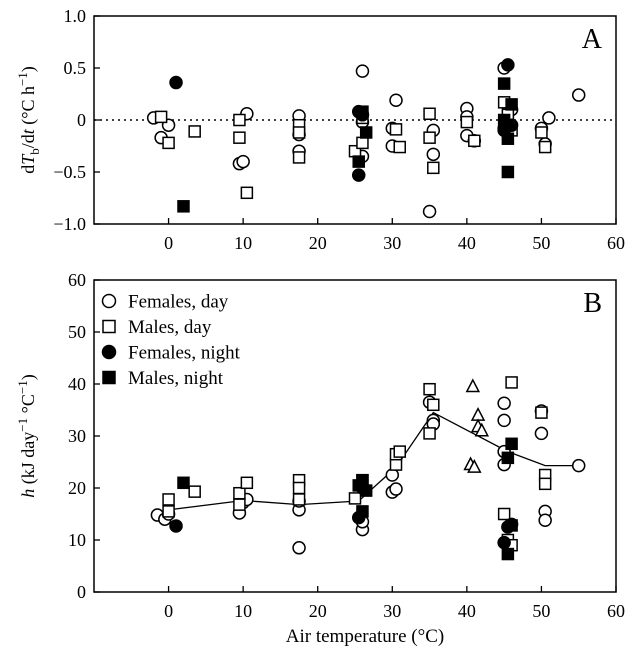  What do you see at coordinates (28, 141) in the screenshot?
I see `panel-a-y-axis-label-part: /d` at bounding box center [28, 141].